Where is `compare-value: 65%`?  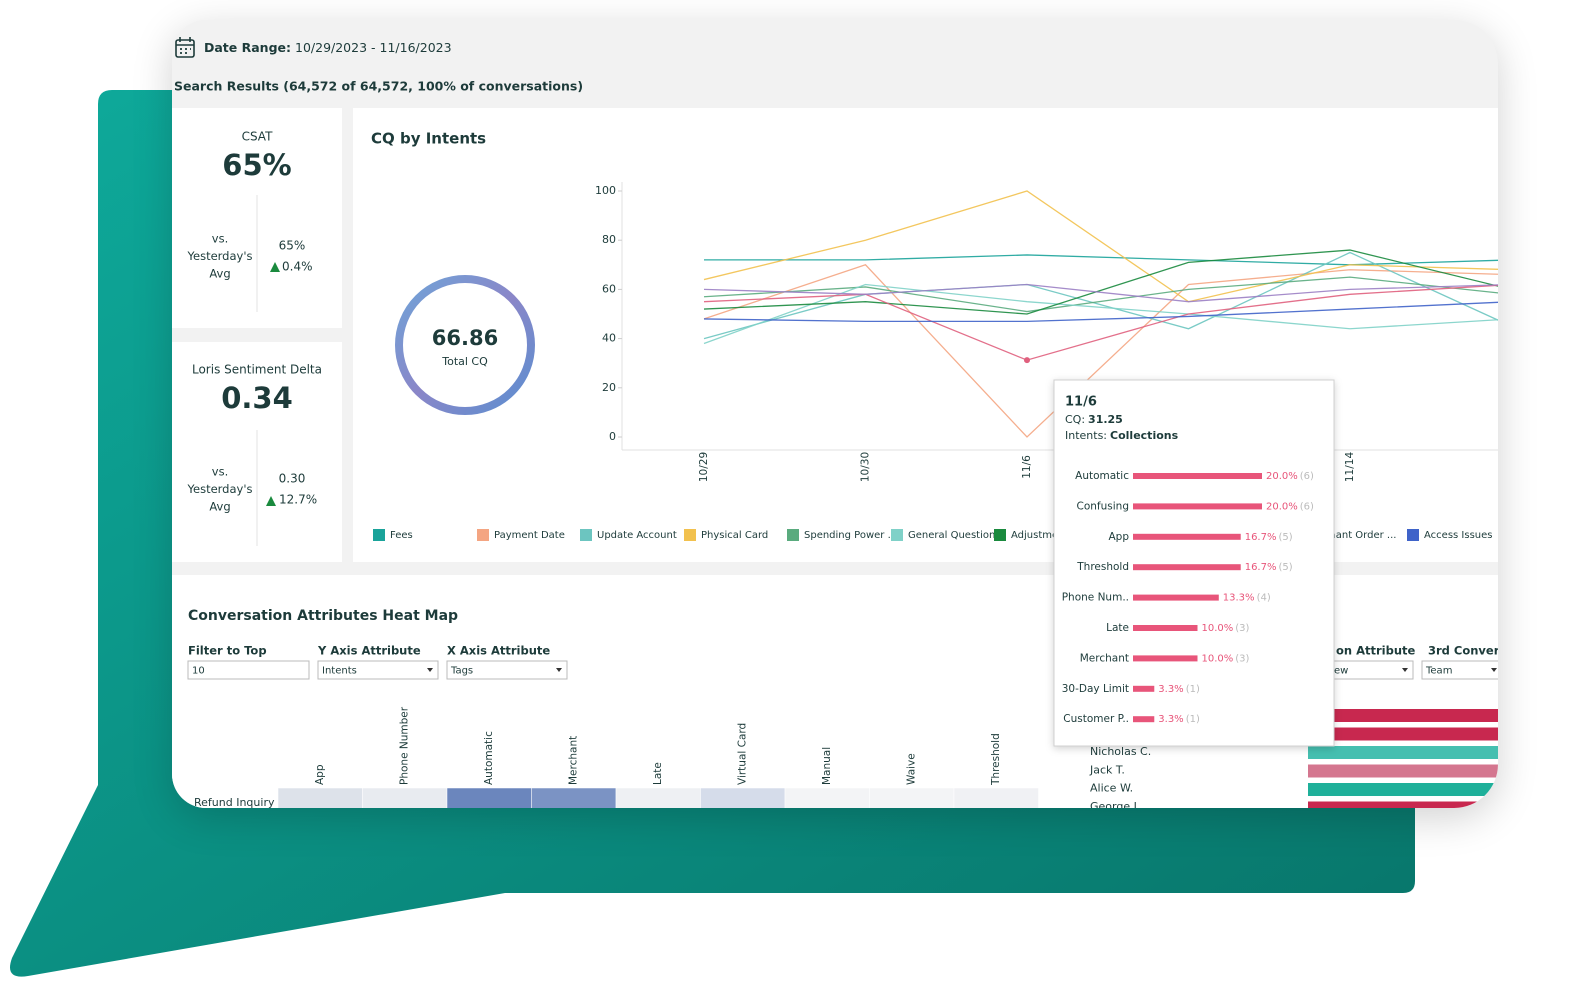
compare-value: 65% is located at coordinates (292, 246).